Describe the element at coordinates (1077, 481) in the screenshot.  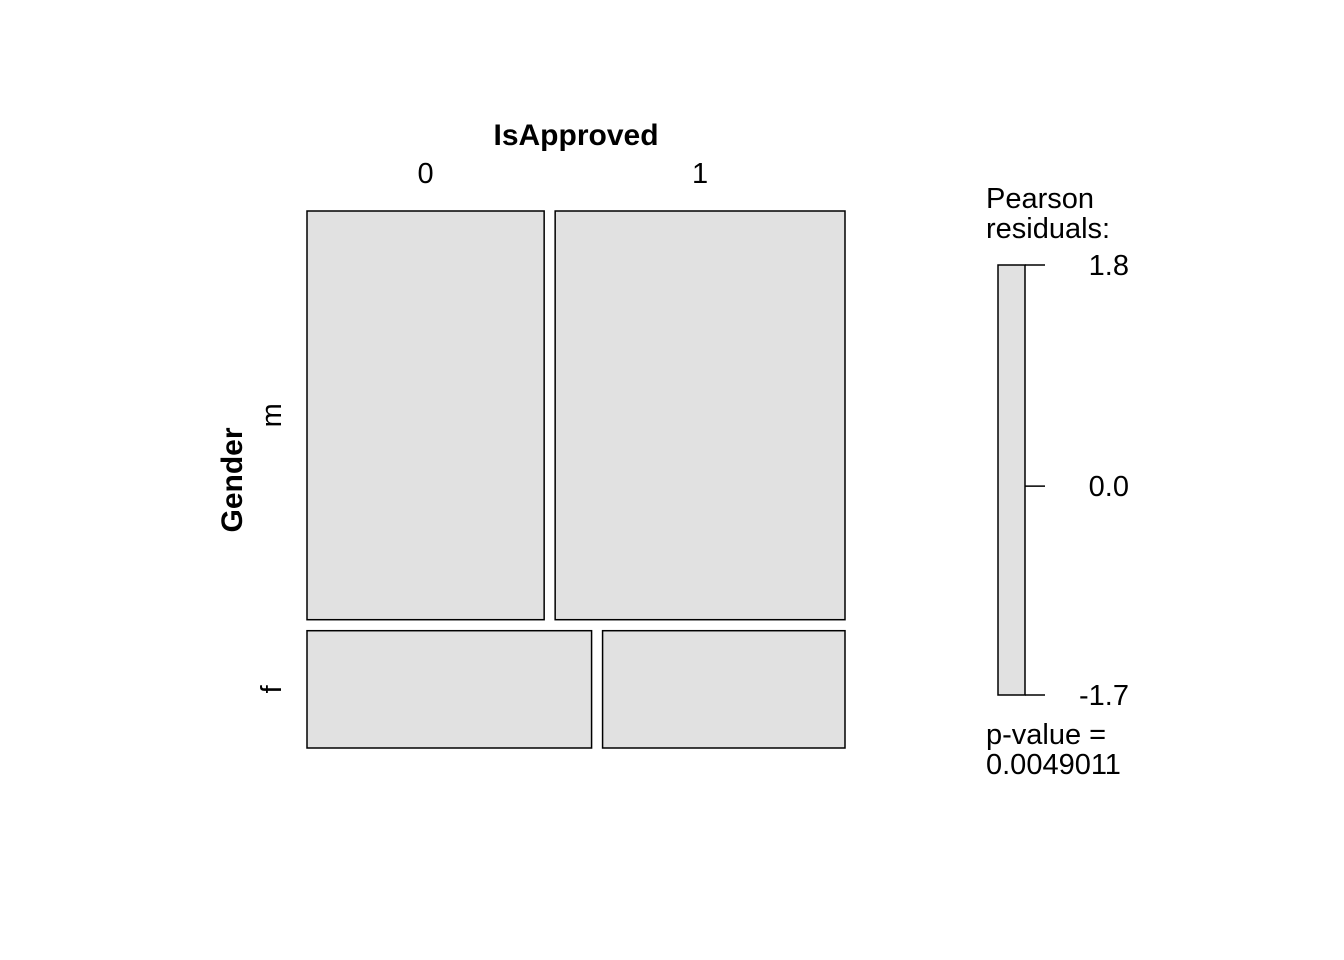
I see `legend-ticks: 1.8 0.0 -1.7` at that location.